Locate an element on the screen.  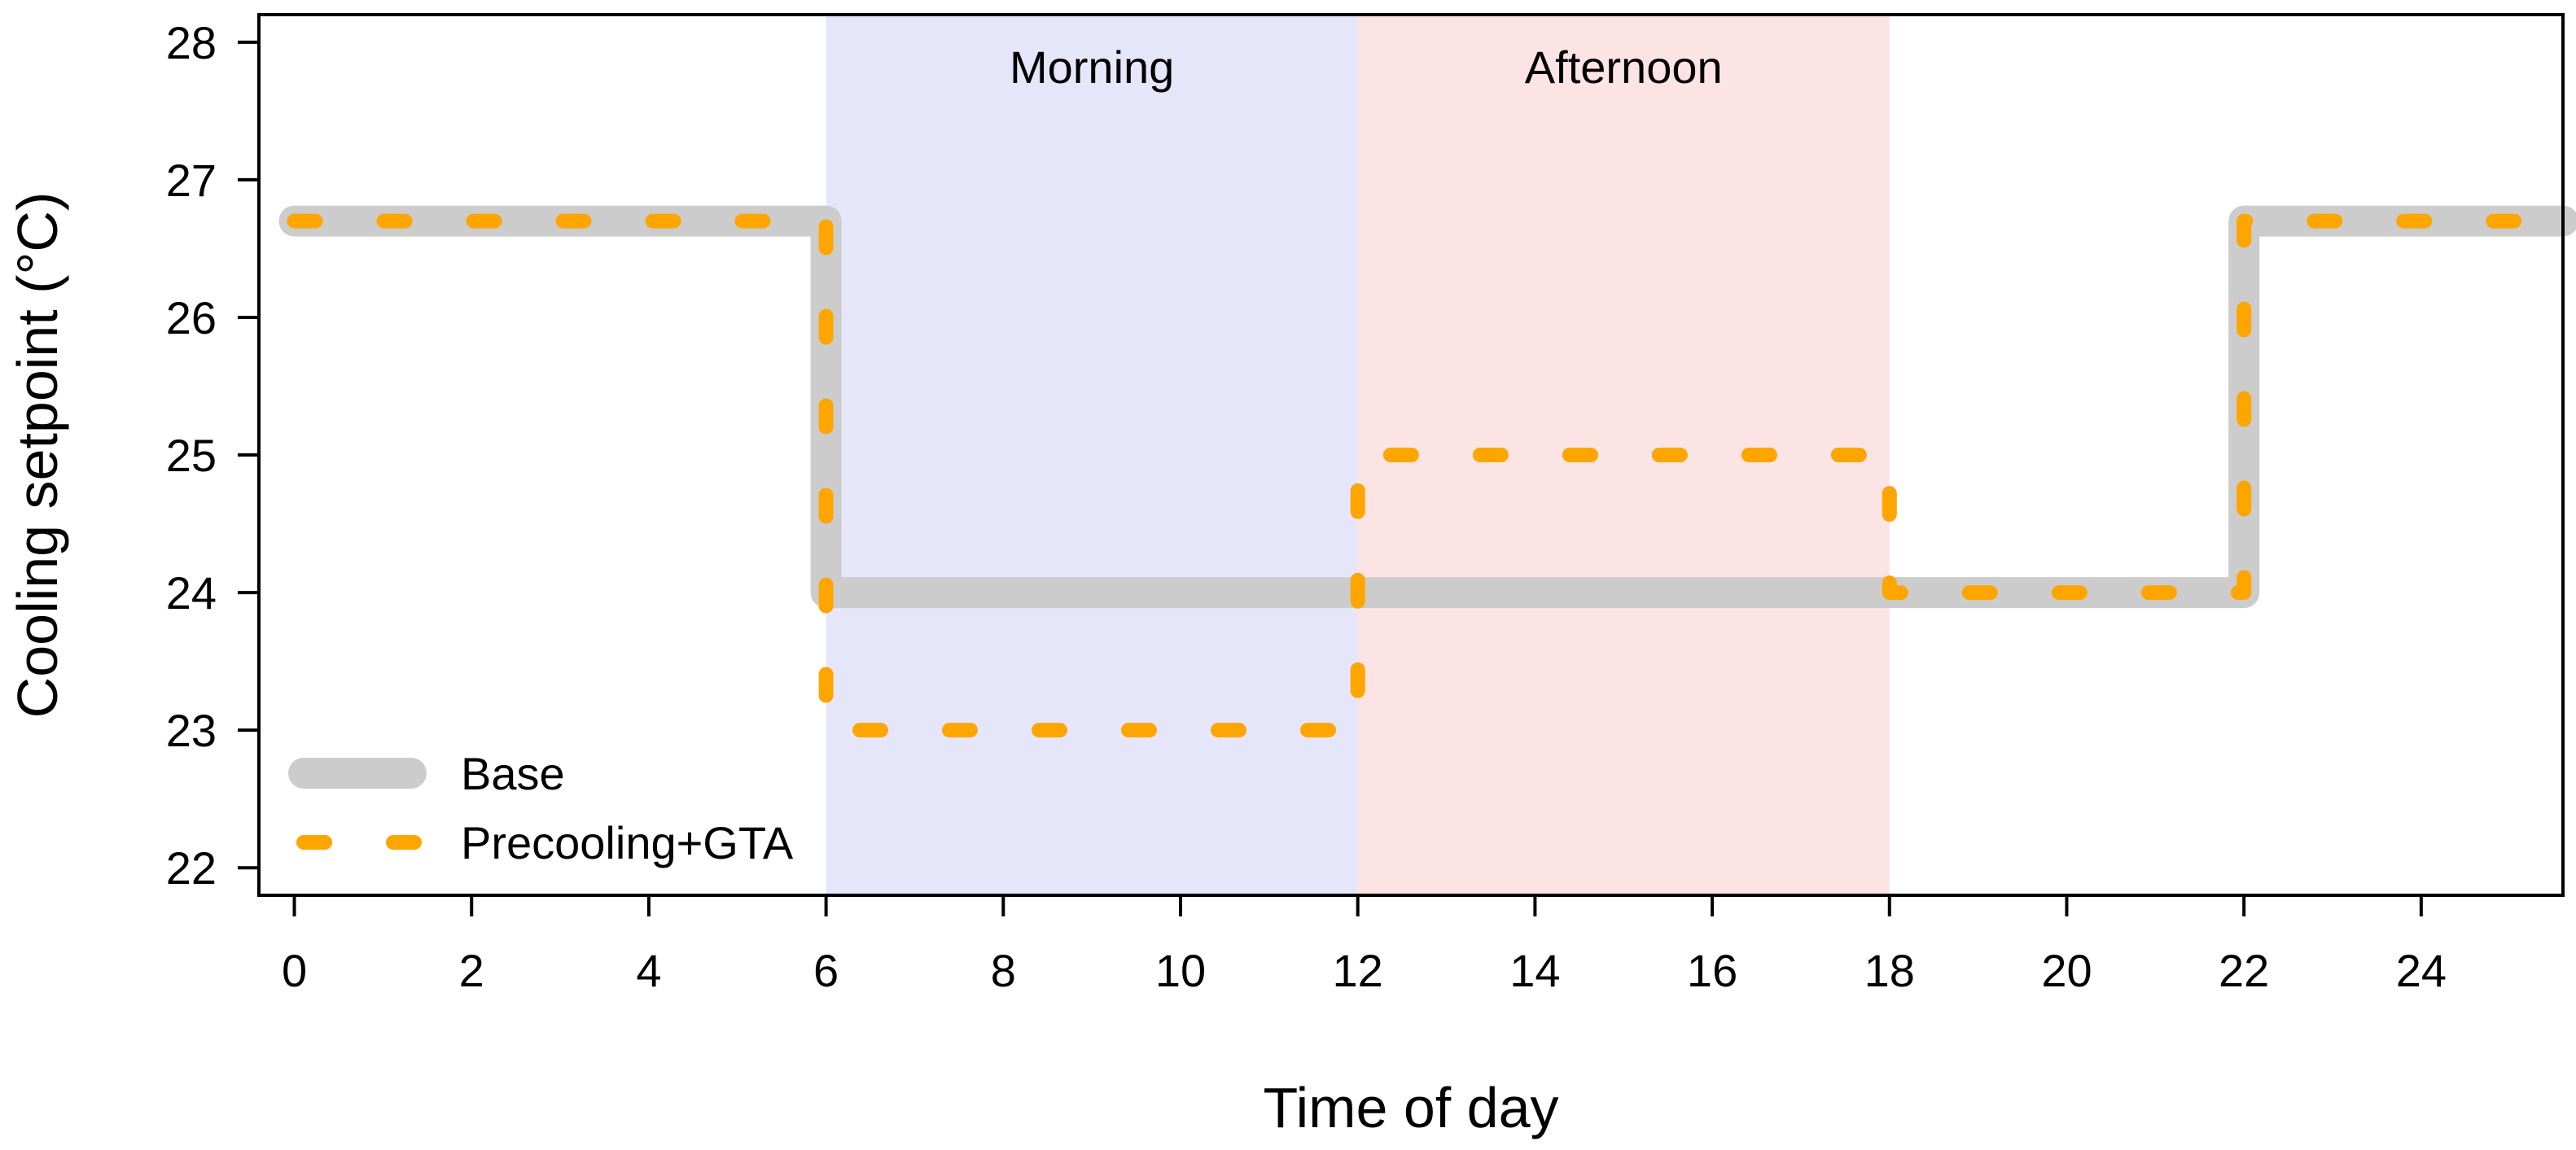
x-tick-label: 4 is located at coordinates (648, 970).